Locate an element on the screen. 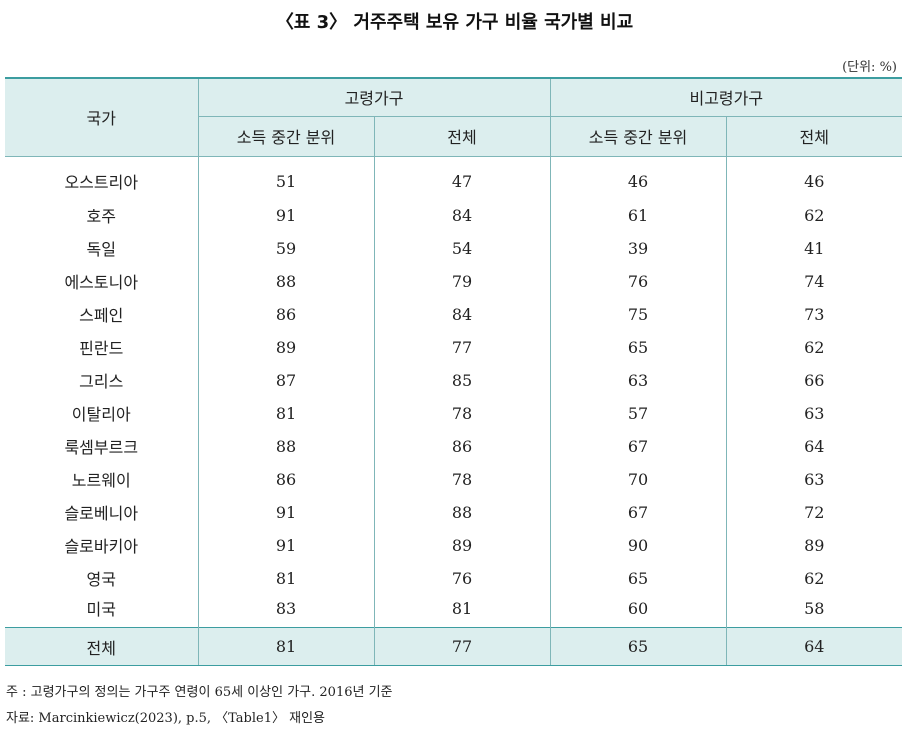  header-non-elderly-total: 전체 is located at coordinates (814, 136).